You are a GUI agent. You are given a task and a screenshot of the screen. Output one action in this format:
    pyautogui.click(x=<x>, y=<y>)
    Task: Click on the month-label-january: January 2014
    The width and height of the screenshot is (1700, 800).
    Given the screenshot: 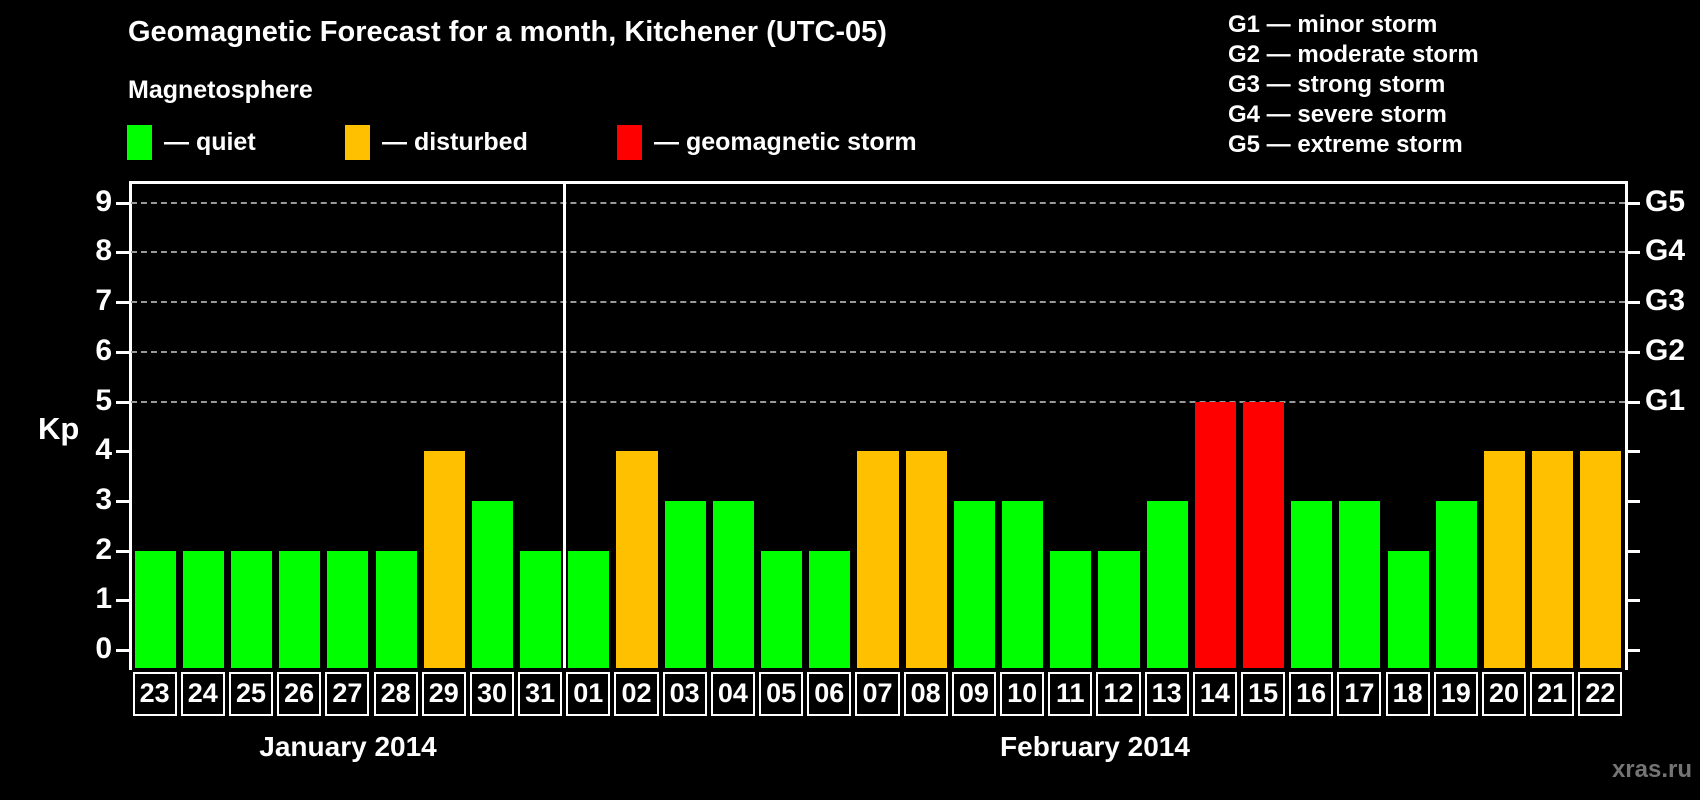 What is the action you would take?
    pyautogui.click(x=348, y=746)
    